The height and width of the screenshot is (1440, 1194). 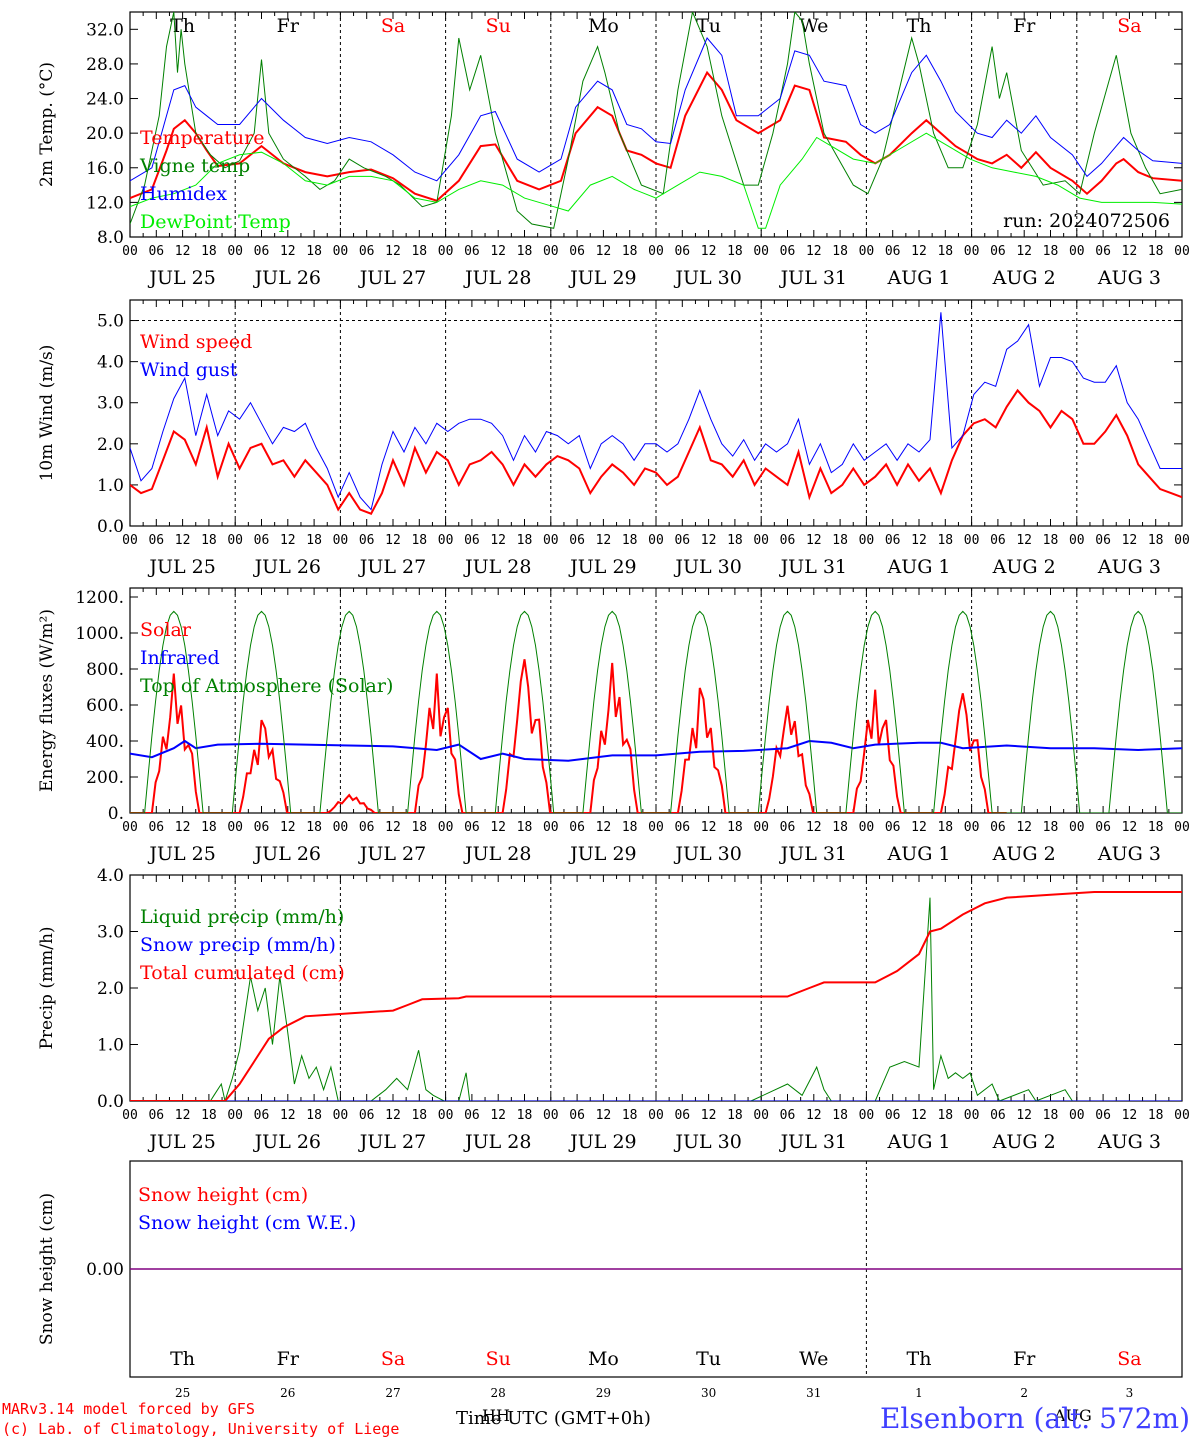 What do you see at coordinates (110, 363) in the screenshot?
I see `y-tick-label: 4.0` at bounding box center [110, 363].